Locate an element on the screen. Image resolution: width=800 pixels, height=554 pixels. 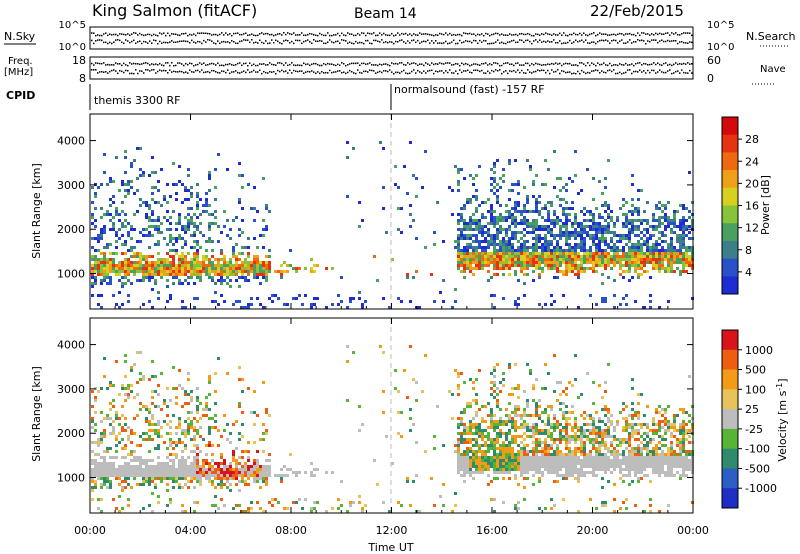
nsky-tick-low: 10^0 is located at coordinates (72, 47).